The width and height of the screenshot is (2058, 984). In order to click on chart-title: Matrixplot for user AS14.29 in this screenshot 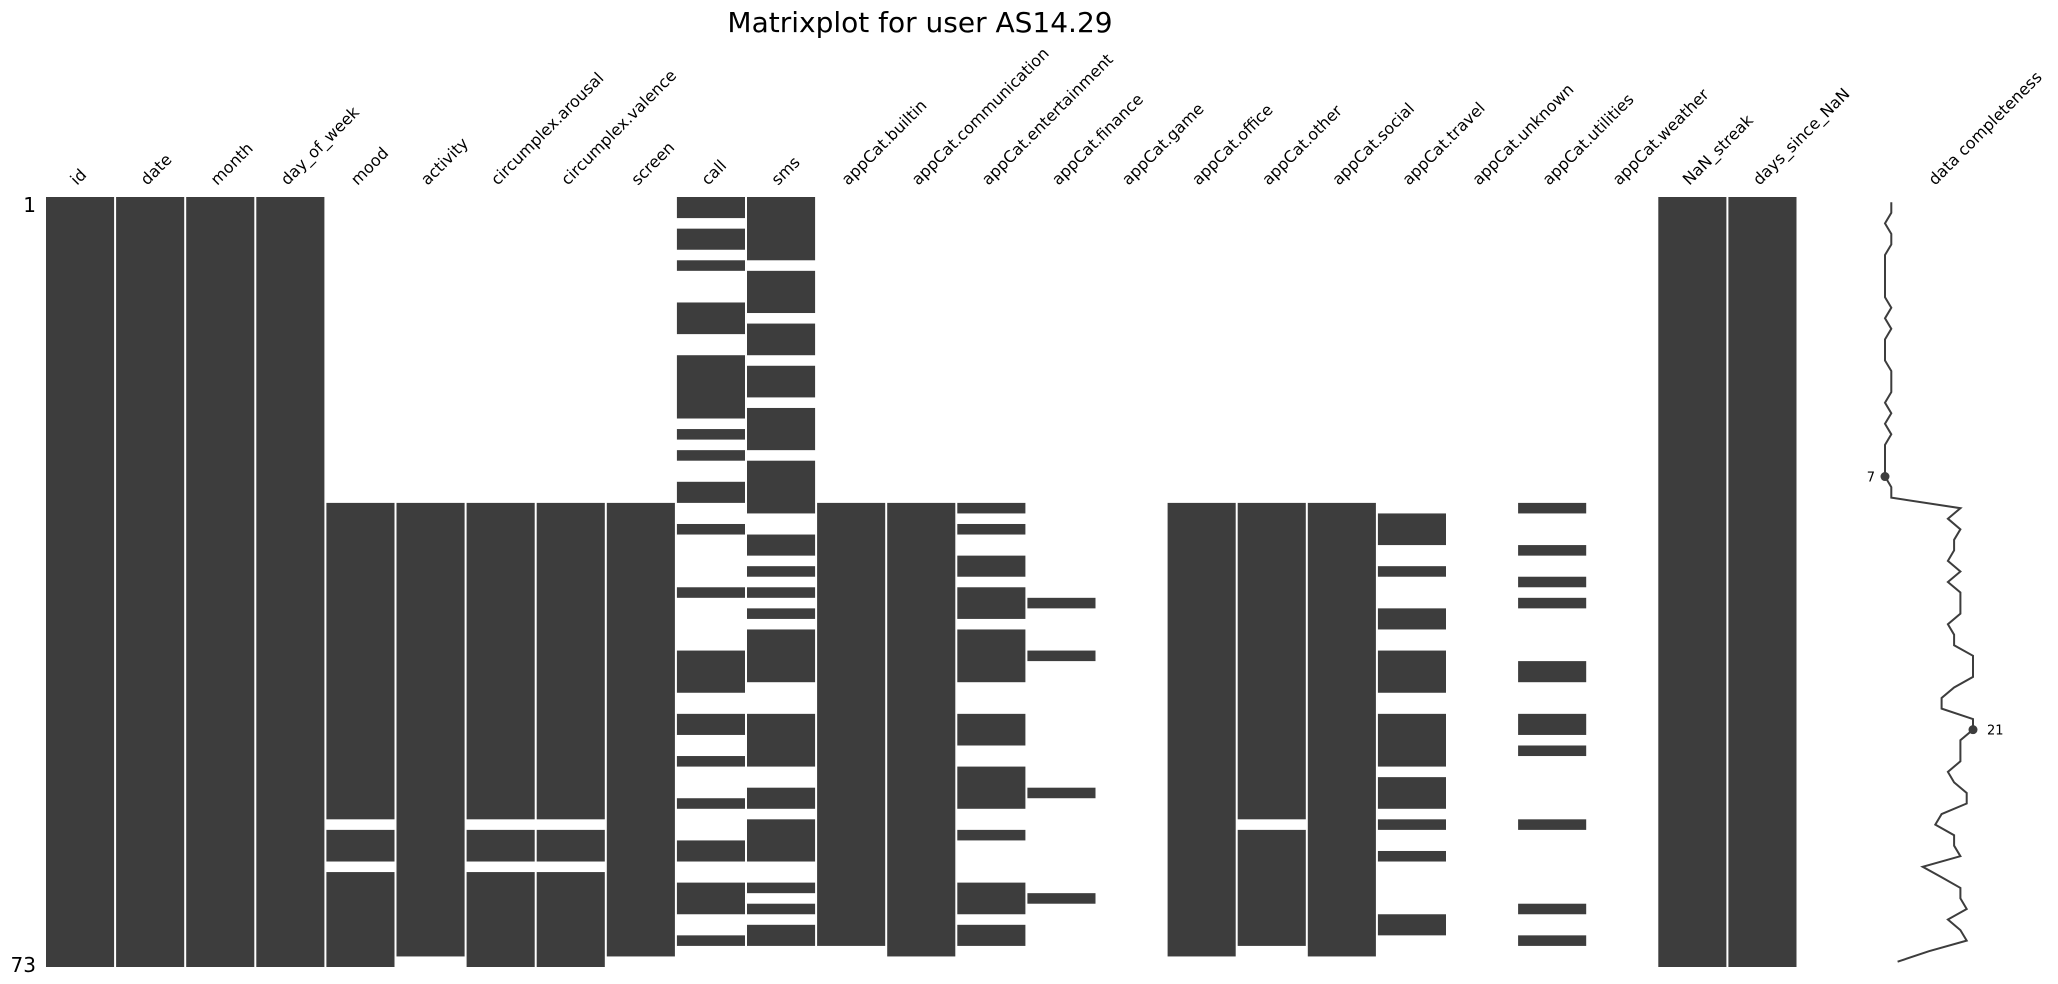, I will do `click(919, 22)`.